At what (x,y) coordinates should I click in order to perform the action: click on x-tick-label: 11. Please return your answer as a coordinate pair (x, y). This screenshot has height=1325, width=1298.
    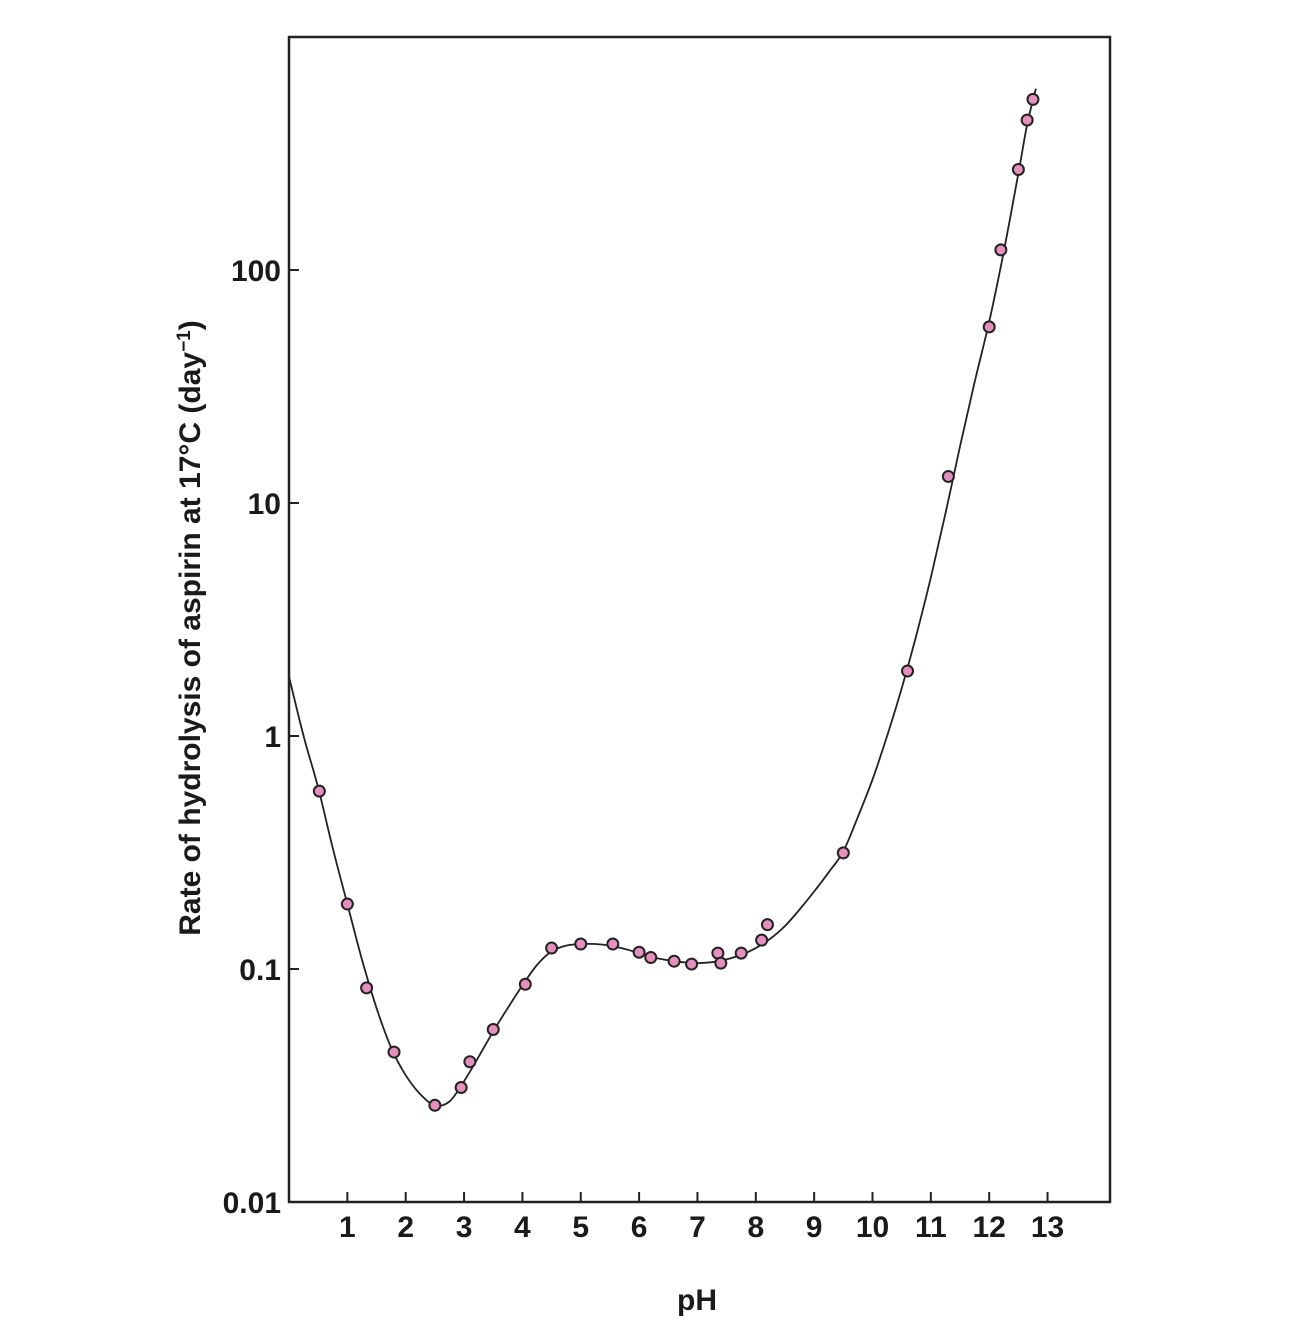
    Looking at the image, I should click on (931, 1227).